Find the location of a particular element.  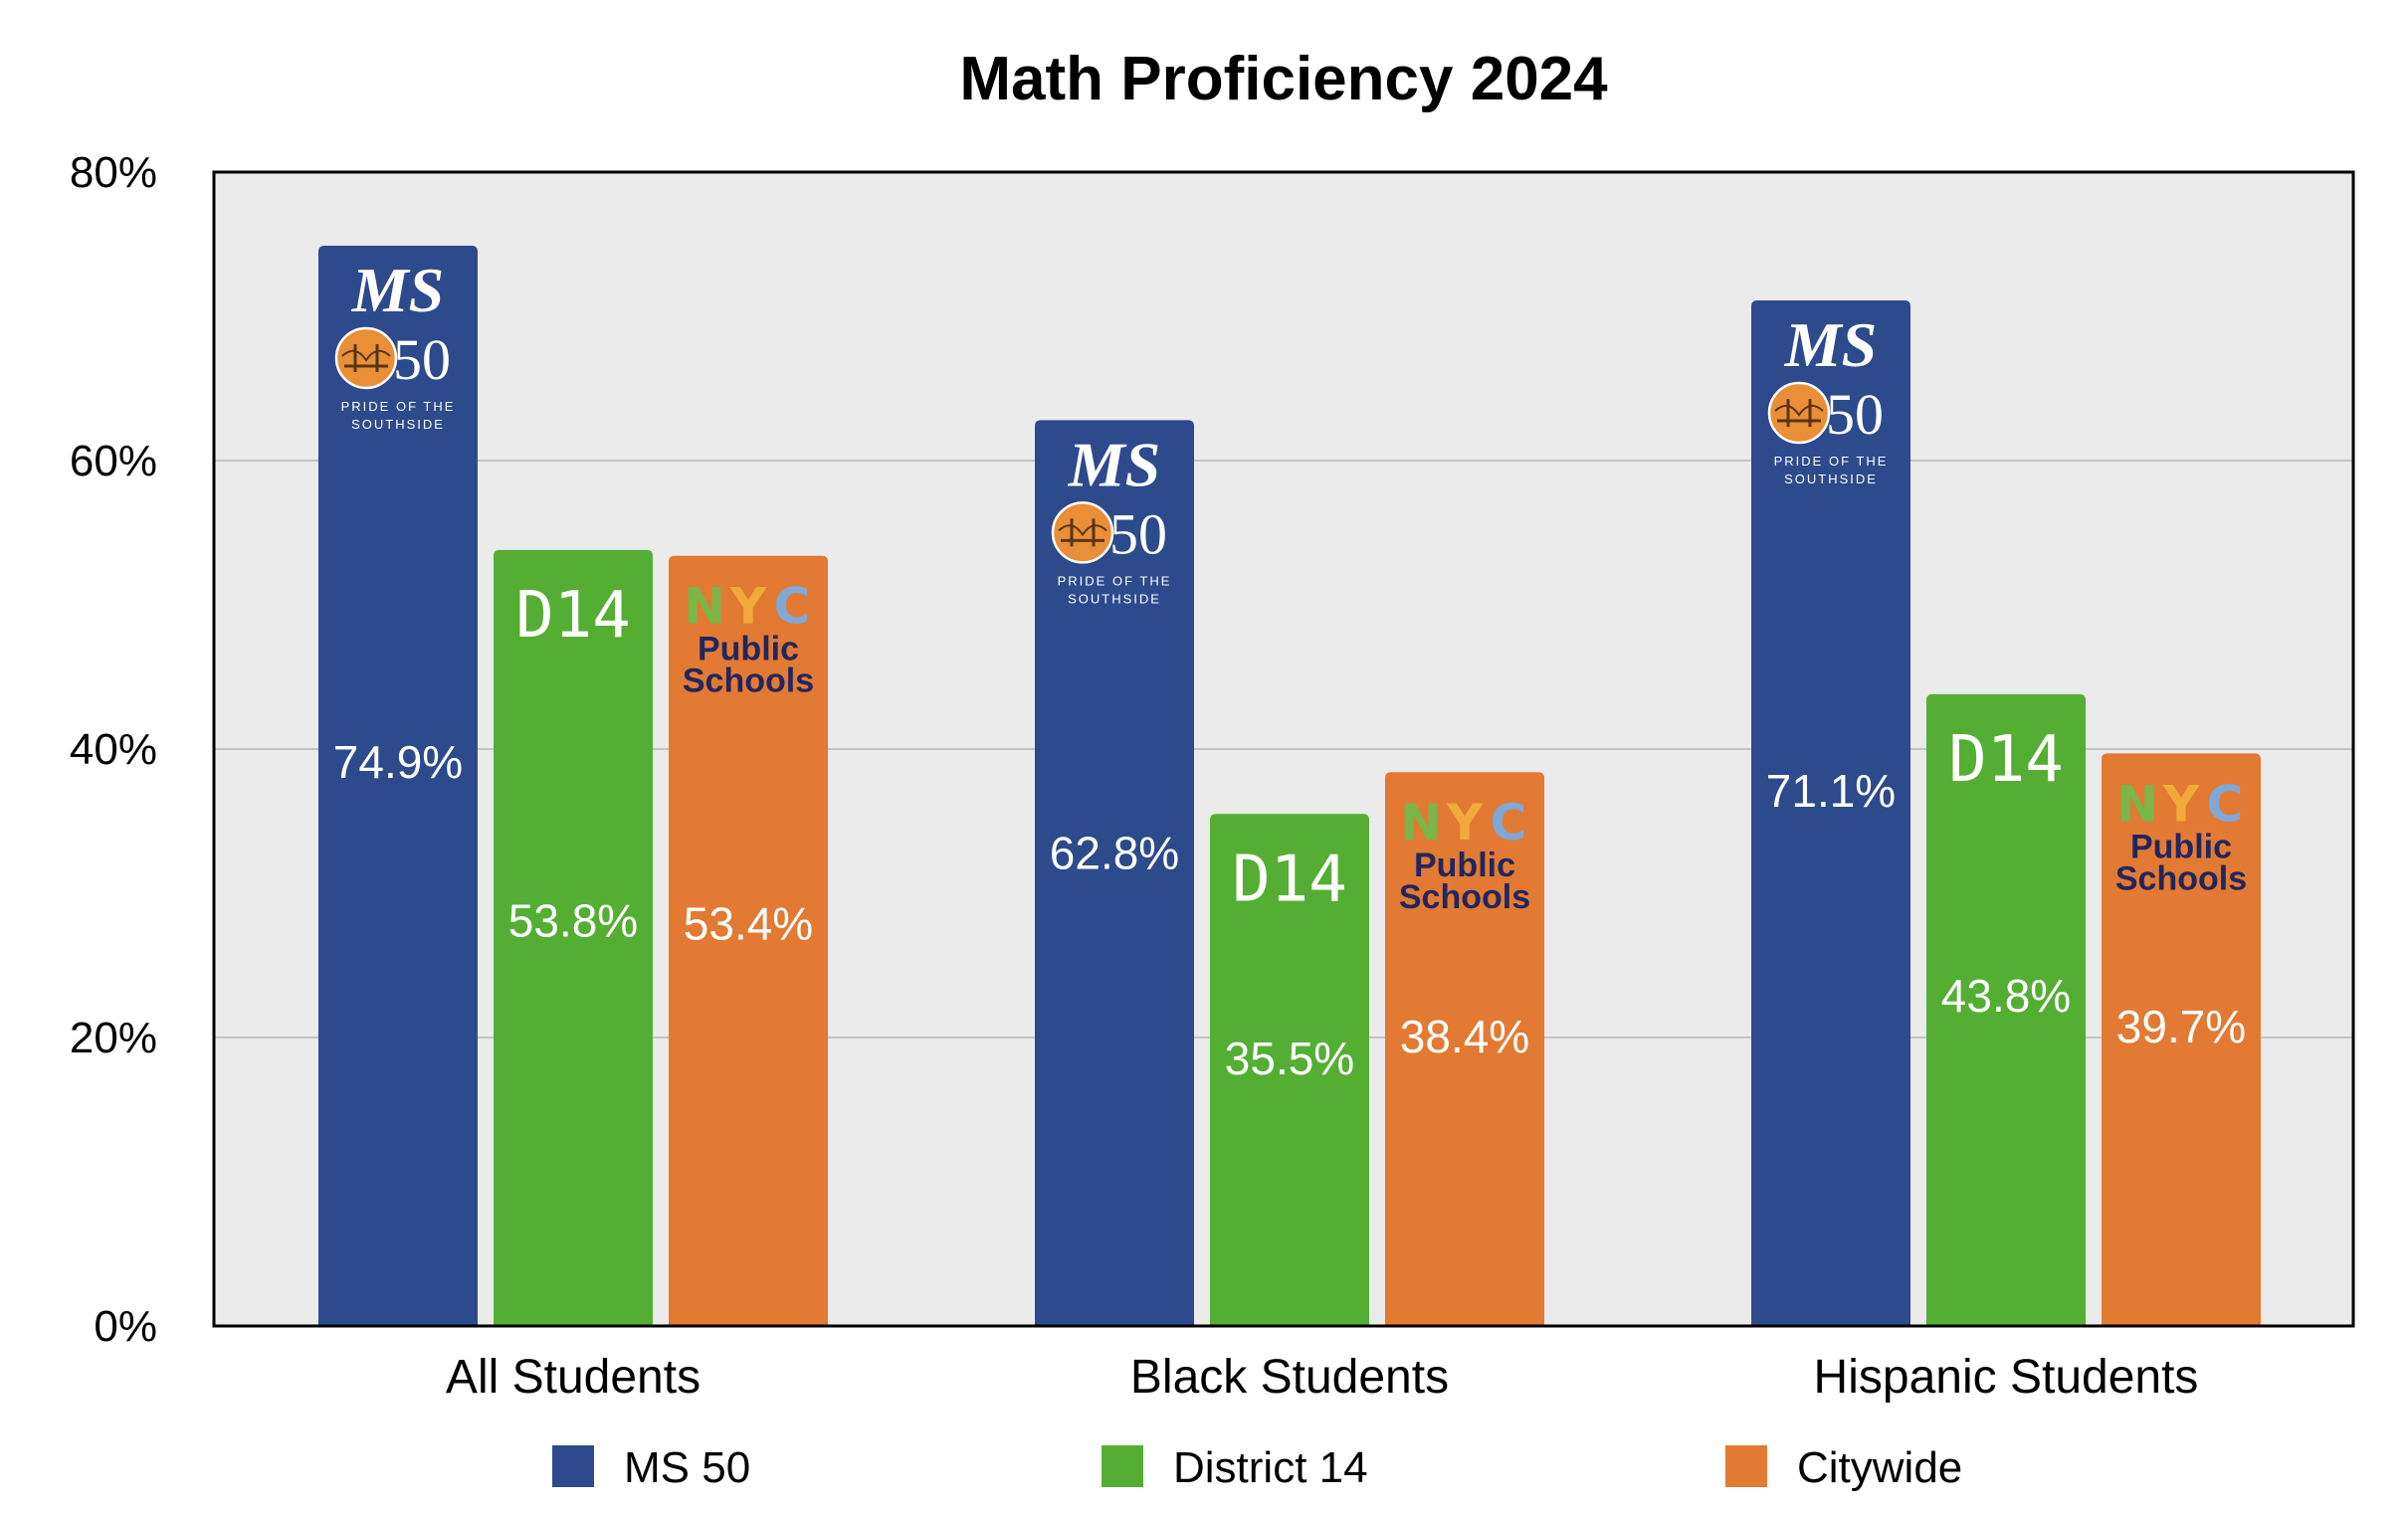

legend-item: District 14 is located at coordinates (1235, 1467).